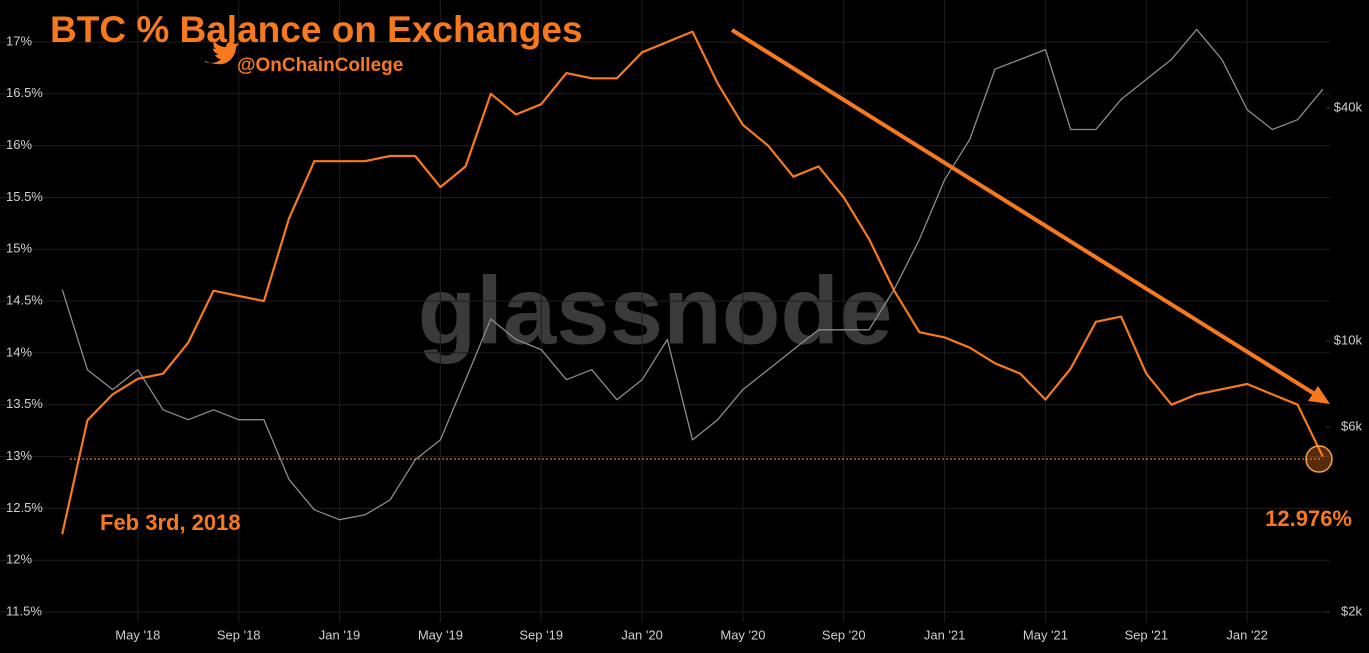 This screenshot has width=1369, height=653. I want to click on y2-tick-label: $6k, so click(1351, 426).